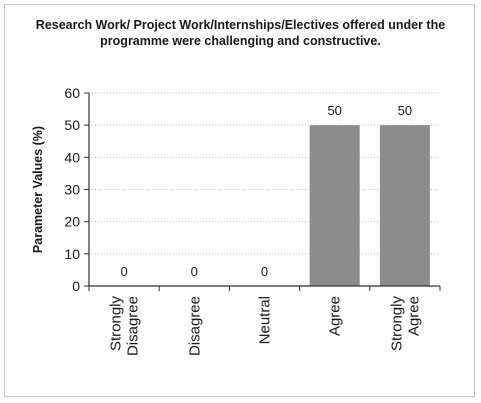  Describe the element at coordinates (76, 286) in the screenshot. I see `y-tick-label: 0` at that location.